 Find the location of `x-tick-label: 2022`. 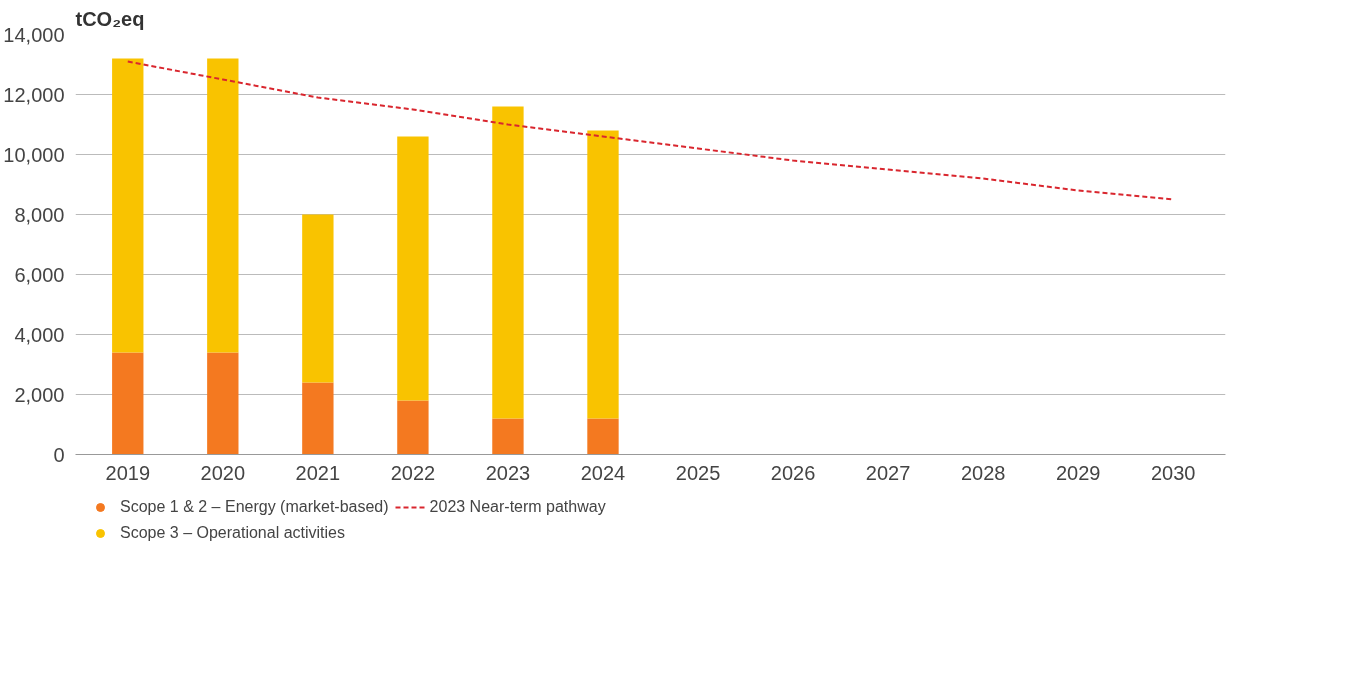

x-tick-label: 2022 is located at coordinates (413, 472).